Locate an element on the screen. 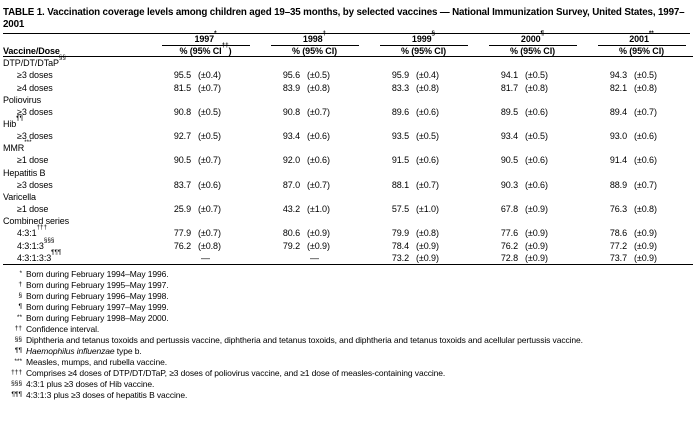 This screenshot has width=693, height=440. section-label: MMR*** is located at coordinates (17, 146).